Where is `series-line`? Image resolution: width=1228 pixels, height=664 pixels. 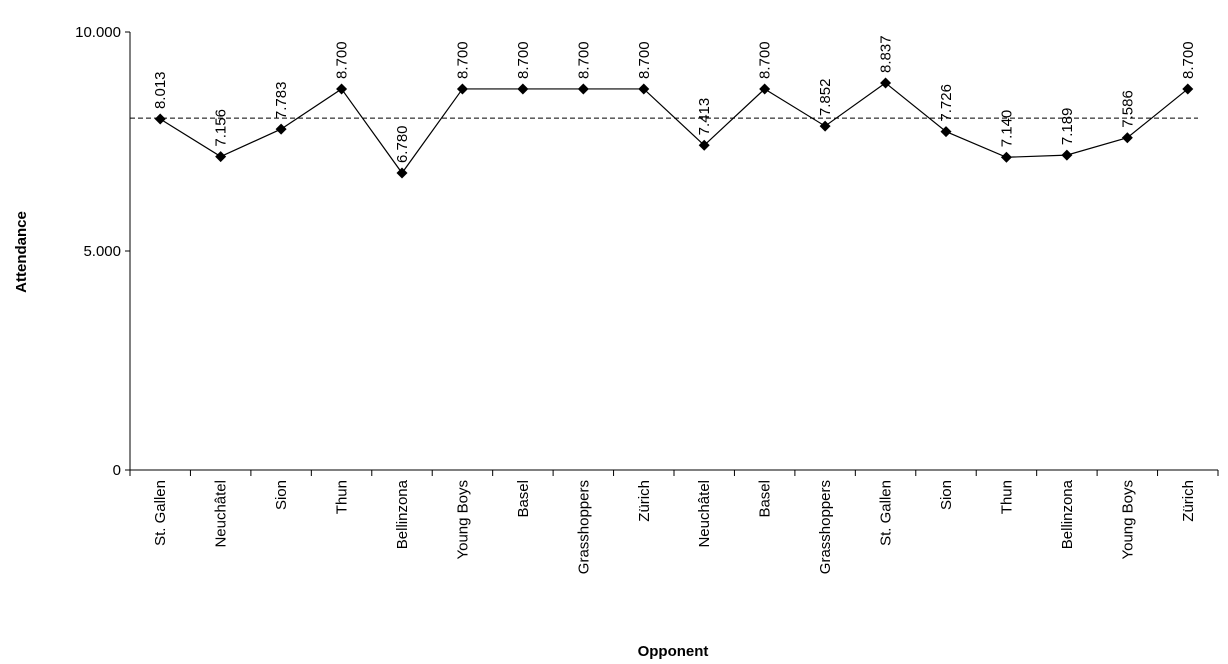 series-line is located at coordinates (674, 128).